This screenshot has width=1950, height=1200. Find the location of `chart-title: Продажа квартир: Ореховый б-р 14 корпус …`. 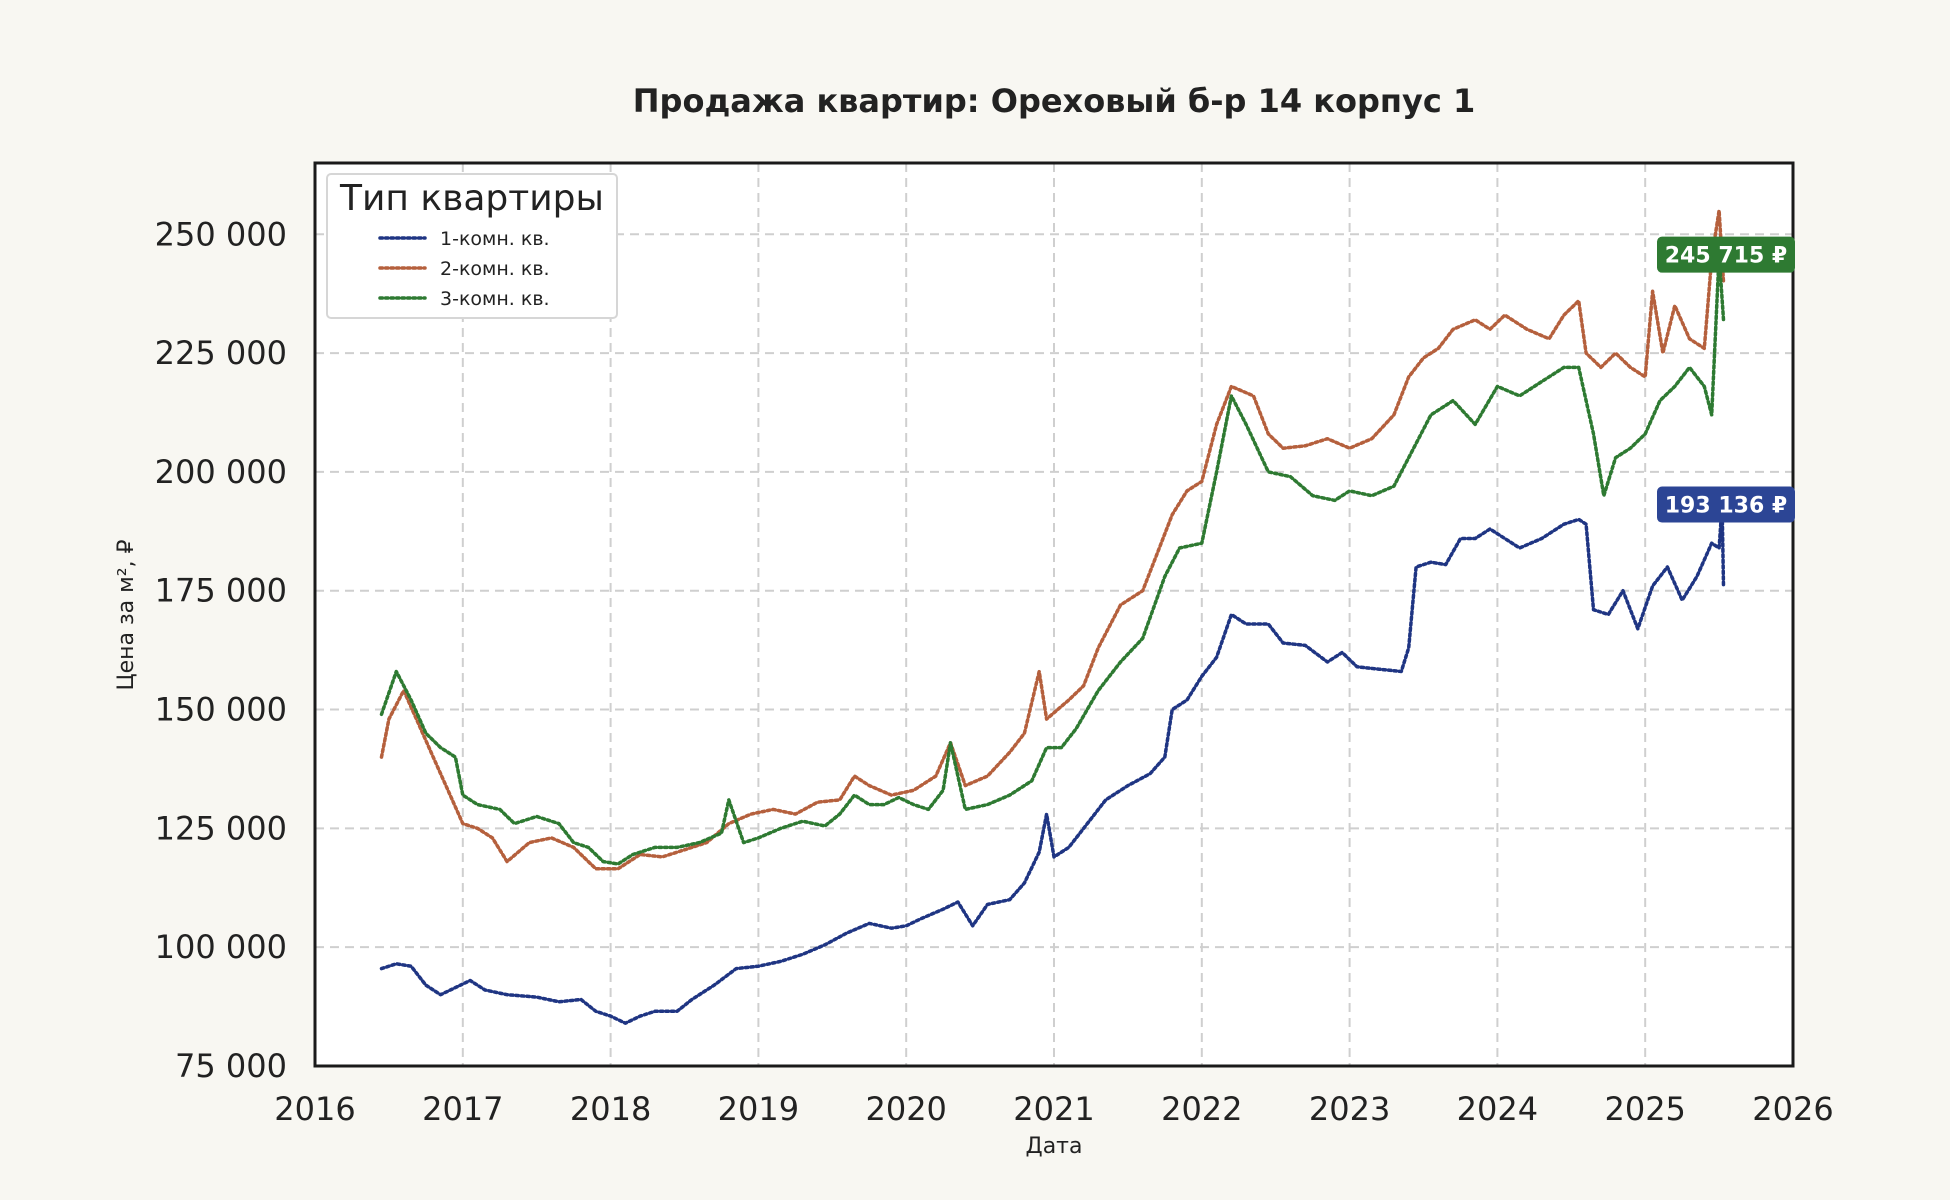

chart-title: Продажа квартир: Ореховый б-р 14 корпус … is located at coordinates (1054, 101).